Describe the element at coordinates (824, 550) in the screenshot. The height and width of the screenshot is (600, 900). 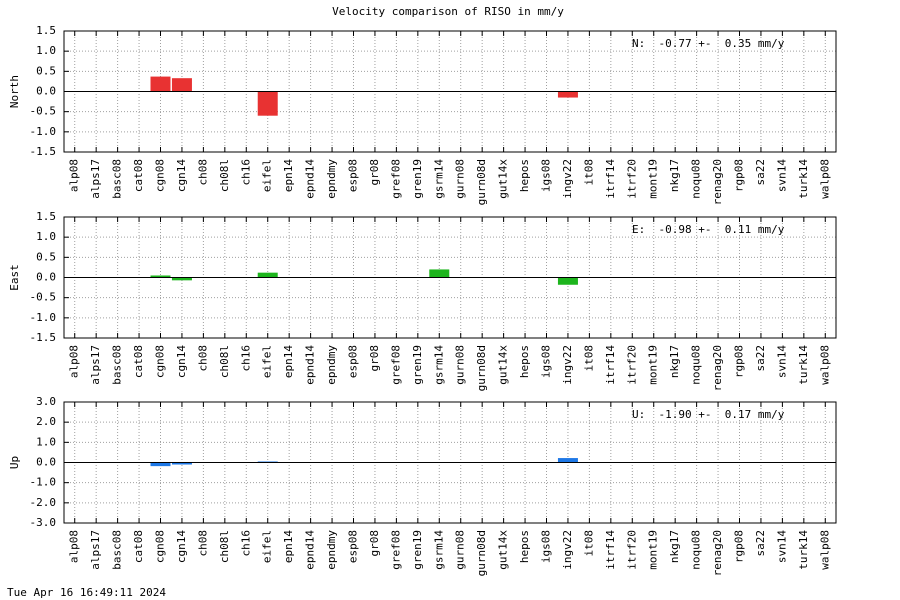
I see `x-tick-label: walp08` at that location.